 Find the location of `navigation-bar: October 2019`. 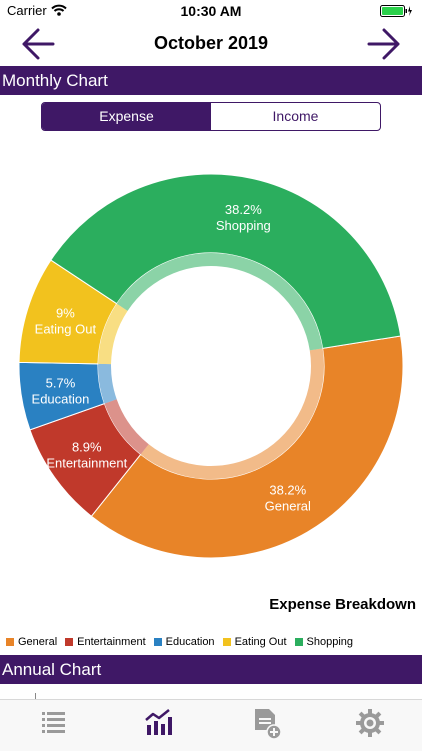

navigation-bar: October 2019 is located at coordinates (211, 44).